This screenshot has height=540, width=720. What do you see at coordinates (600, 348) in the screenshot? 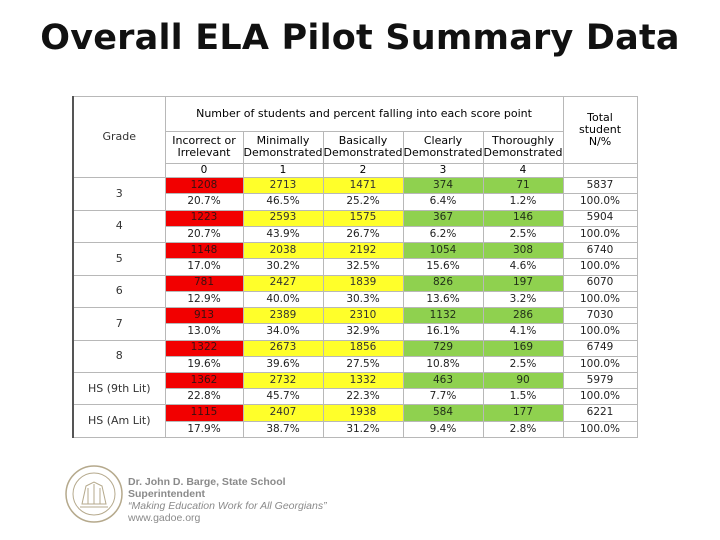
I see `total-count-cell: 6749` at bounding box center [600, 348].